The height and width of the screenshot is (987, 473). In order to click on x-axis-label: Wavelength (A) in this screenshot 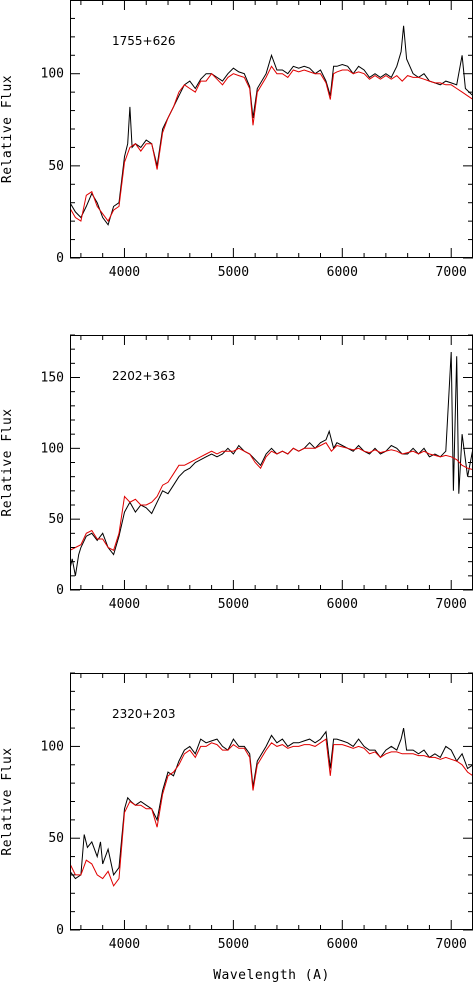, I will do `click(271, 975)`.